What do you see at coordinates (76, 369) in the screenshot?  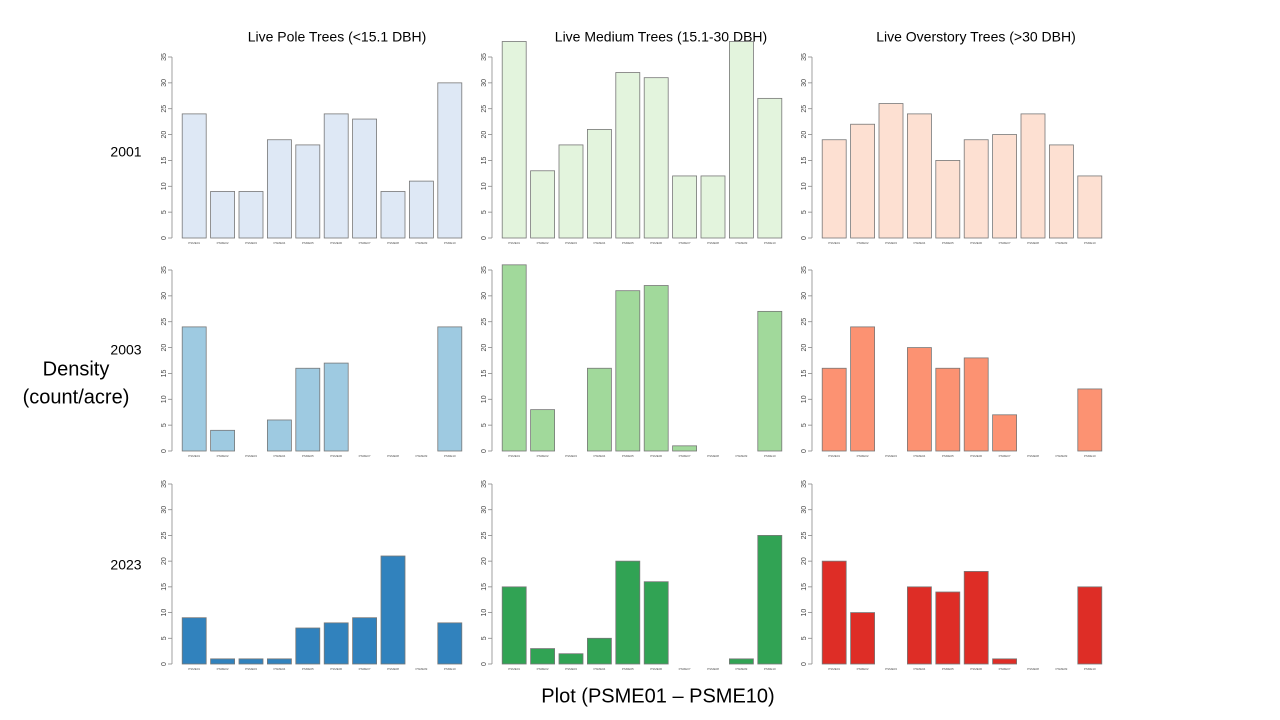 I see `y-axis-label: Density` at bounding box center [76, 369].